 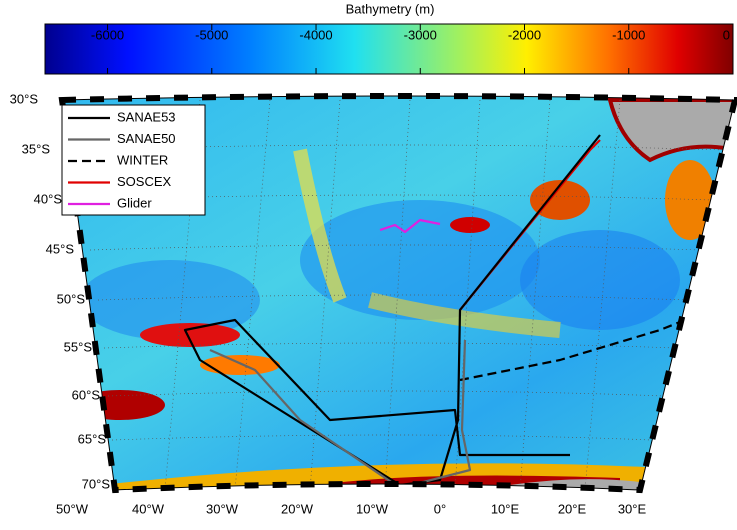 What do you see at coordinates (297, 508) in the screenshot?
I see `longitude-label: 20°W` at bounding box center [297, 508].